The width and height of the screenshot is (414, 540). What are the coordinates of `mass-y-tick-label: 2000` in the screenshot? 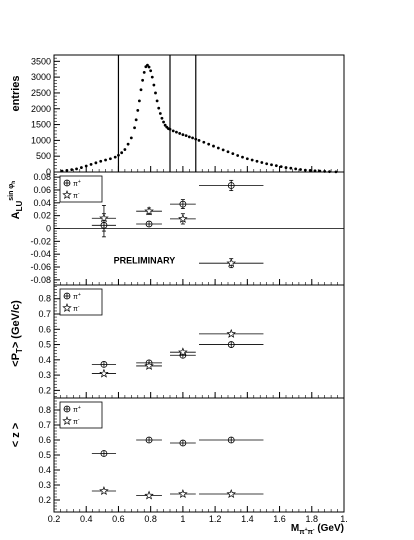 It's located at (41, 109).